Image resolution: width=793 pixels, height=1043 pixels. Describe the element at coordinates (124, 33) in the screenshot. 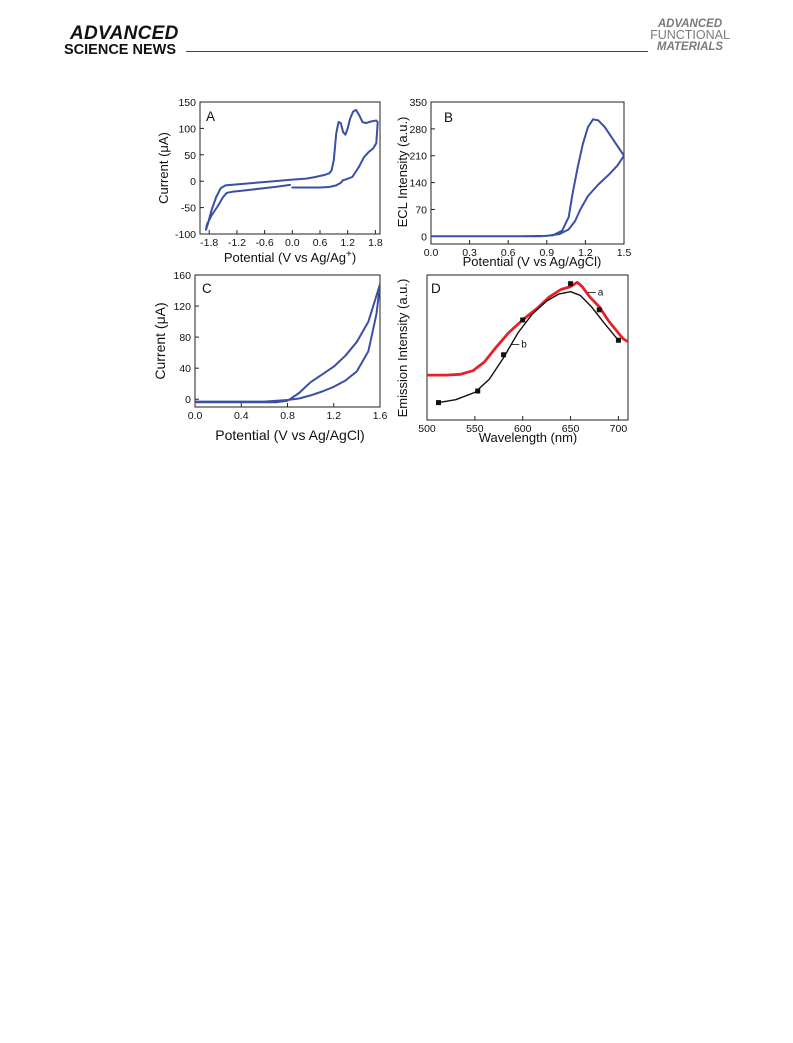

I see `journal-brand-advanced: ADVANCED` at that location.